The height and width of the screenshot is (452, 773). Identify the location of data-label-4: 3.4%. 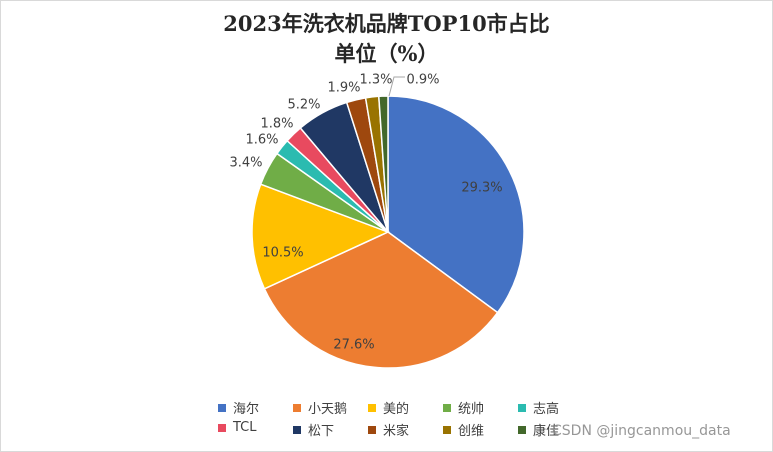
(245, 163).